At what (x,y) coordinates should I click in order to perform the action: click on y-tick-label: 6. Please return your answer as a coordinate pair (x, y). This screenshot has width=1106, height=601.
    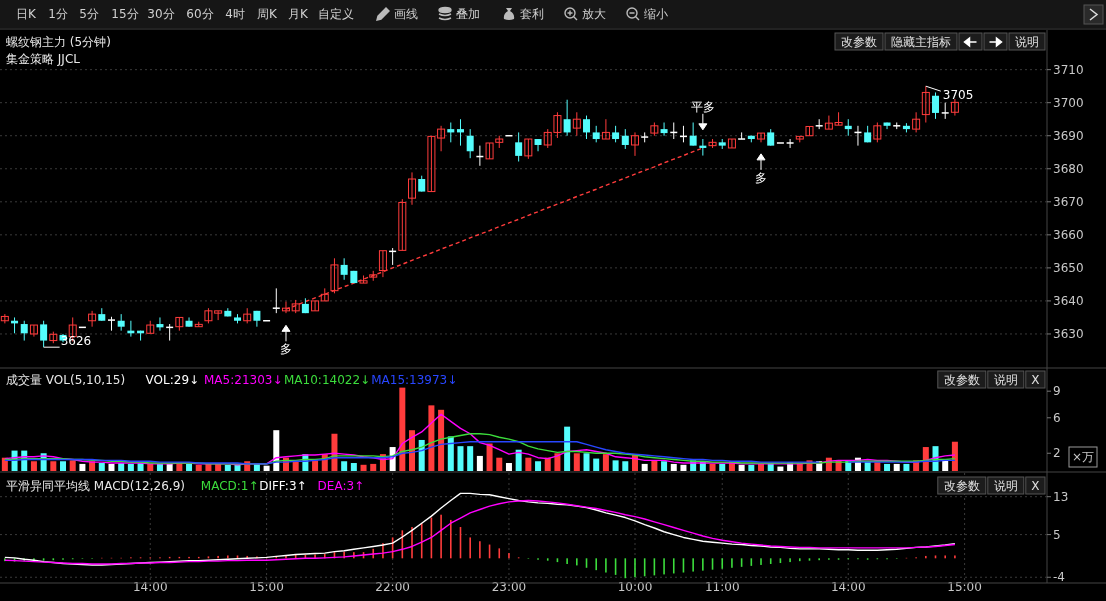
    Looking at the image, I should click on (1057, 417).